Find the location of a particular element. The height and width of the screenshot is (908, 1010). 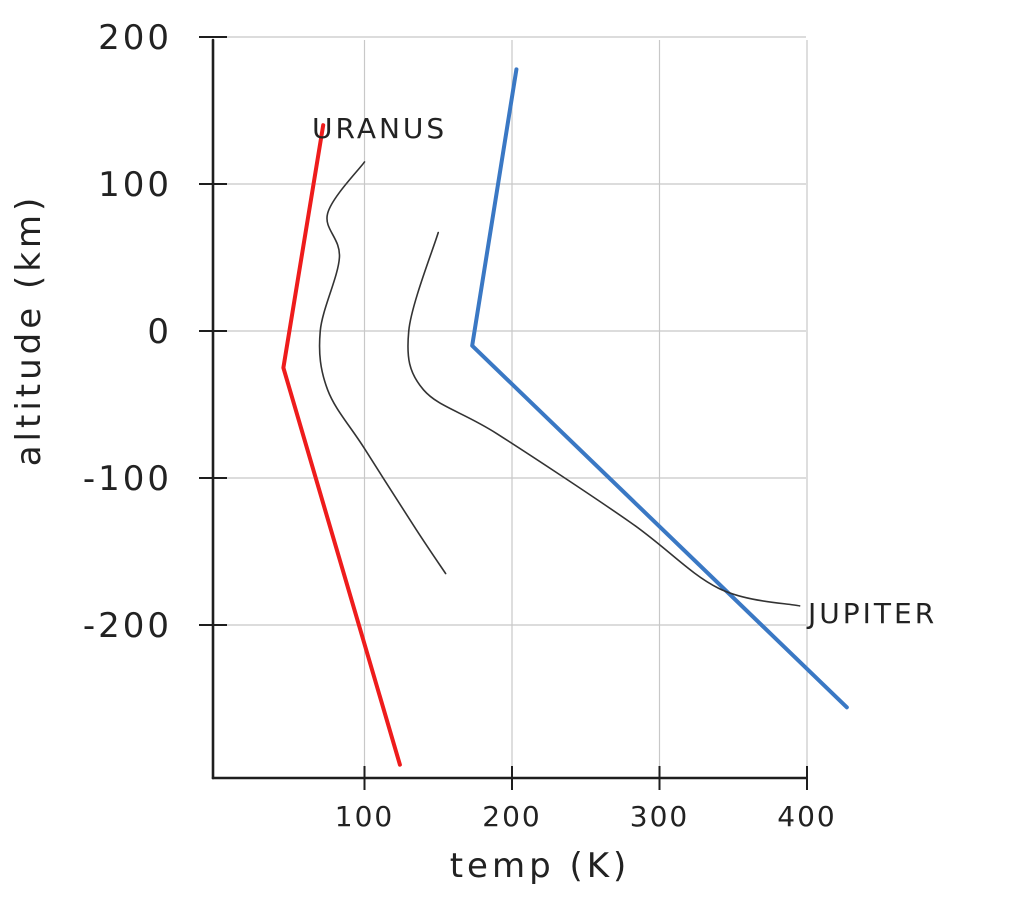

x-tick-label: 100 is located at coordinates (364, 816).